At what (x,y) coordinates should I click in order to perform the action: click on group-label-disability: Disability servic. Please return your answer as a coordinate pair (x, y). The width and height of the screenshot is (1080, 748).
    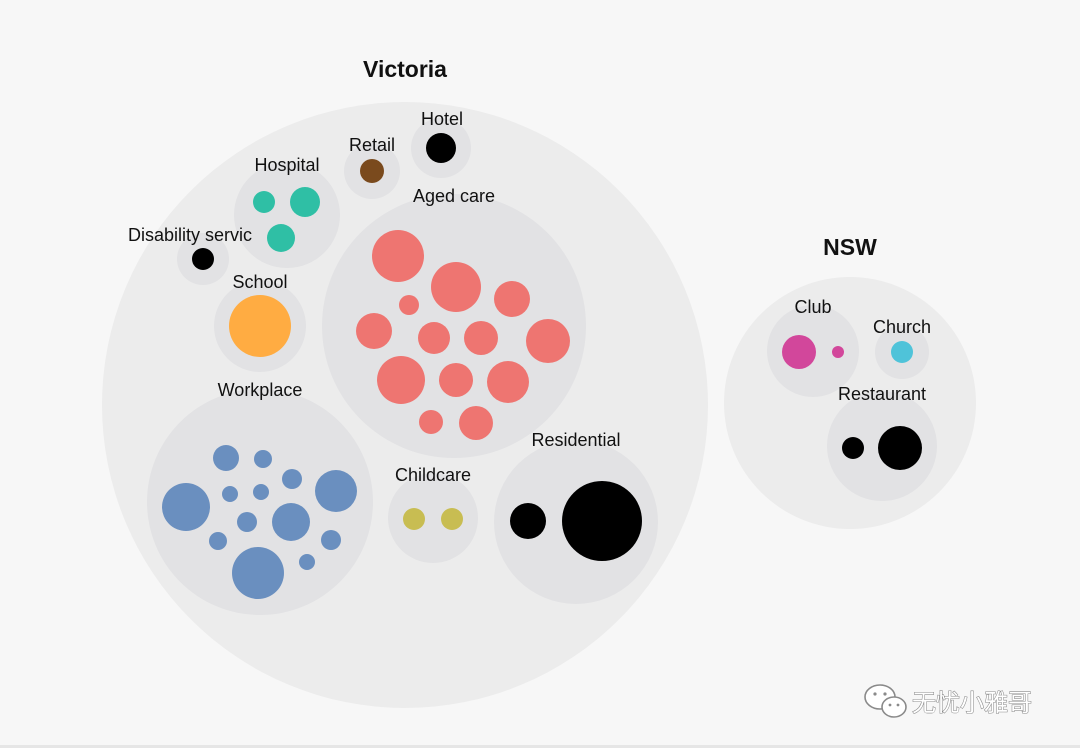
    Looking at the image, I should click on (190, 235).